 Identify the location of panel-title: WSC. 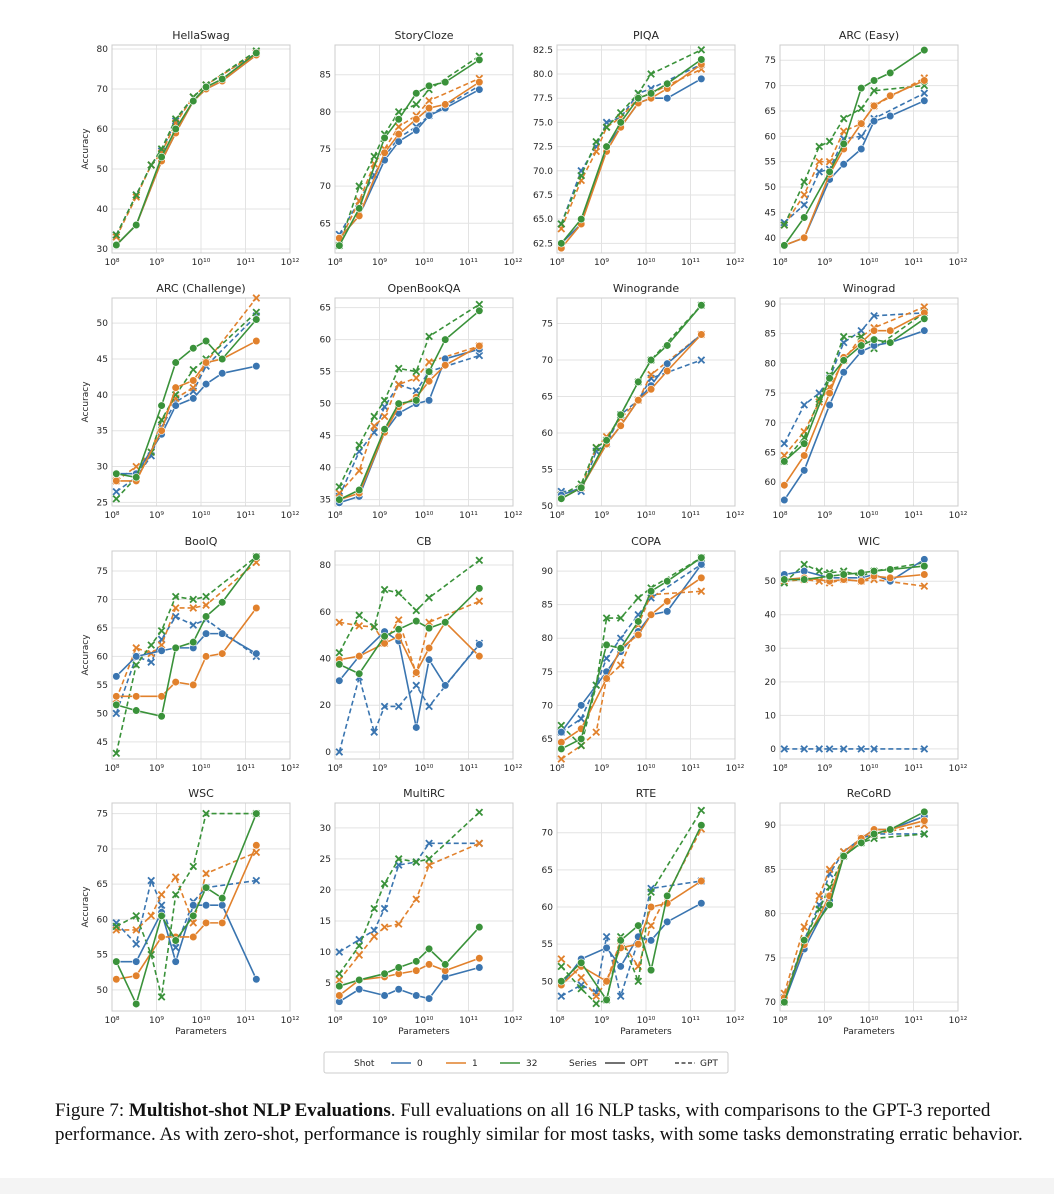
(201, 793).